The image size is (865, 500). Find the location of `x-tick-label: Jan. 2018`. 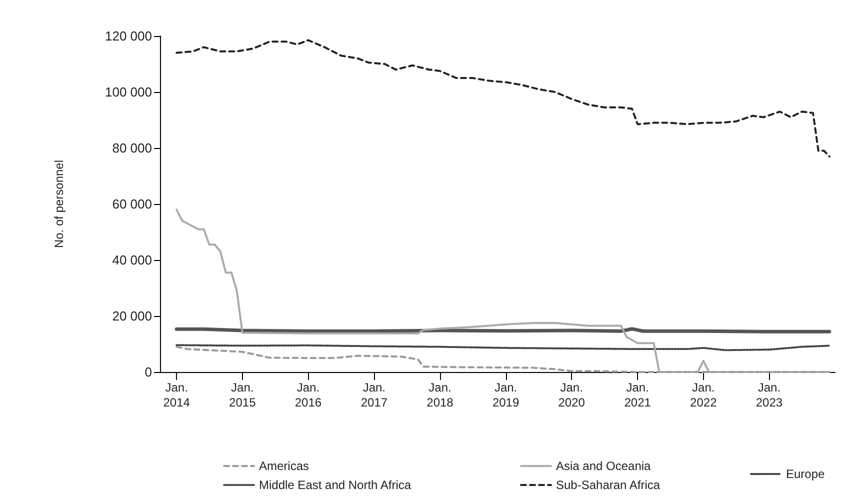

x-tick-label: Jan. 2018 is located at coordinates (440, 395).